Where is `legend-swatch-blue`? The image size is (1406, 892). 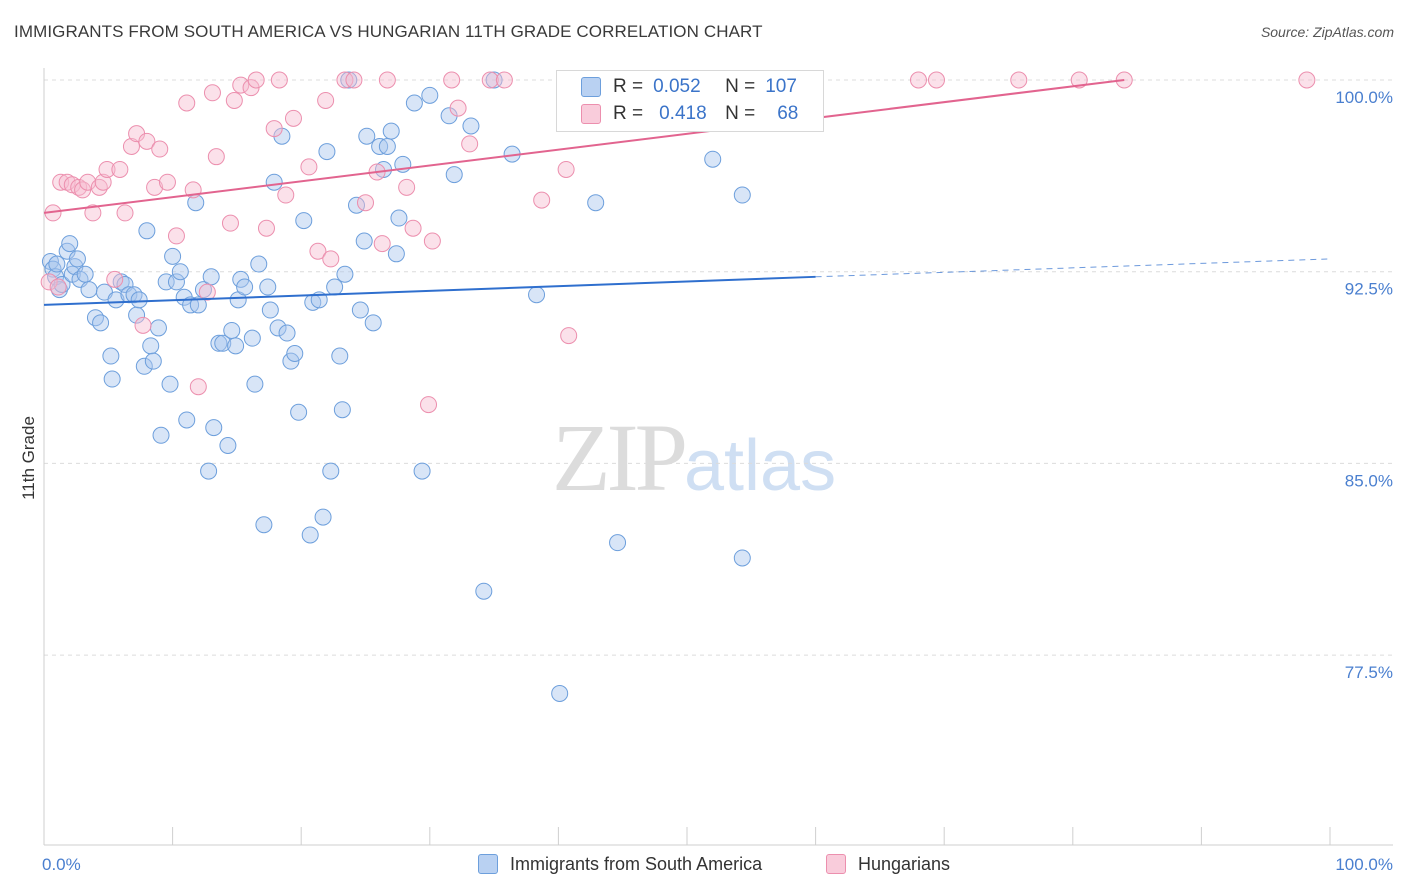 legend-swatch-blue is located at coordinates (591, 87).